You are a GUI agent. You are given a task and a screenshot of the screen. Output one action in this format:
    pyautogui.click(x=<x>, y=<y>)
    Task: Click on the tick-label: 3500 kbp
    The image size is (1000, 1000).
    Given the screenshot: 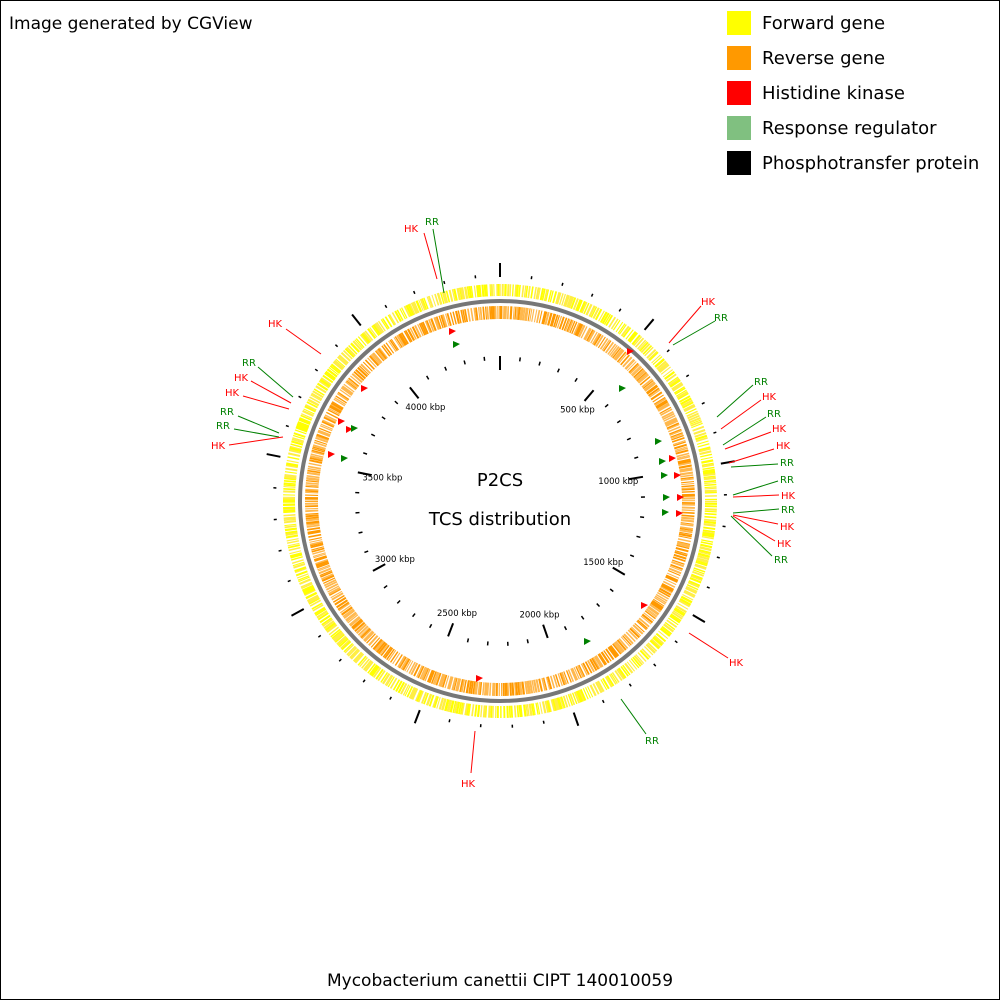 What is the action you would take?
    pyautogui.click(x=382, y=478)
    